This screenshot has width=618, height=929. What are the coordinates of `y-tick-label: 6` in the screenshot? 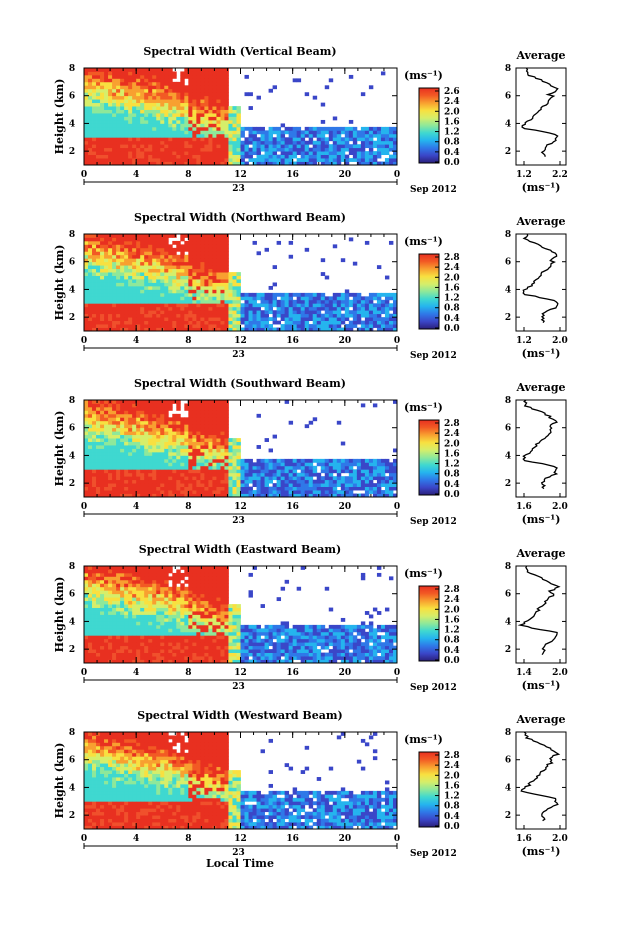 It's located at (72, 429).